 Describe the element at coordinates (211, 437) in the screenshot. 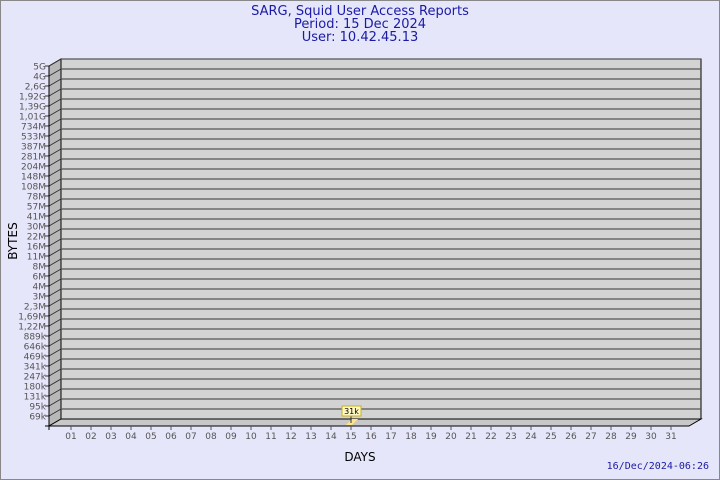

I see `x-tick-label: 08` at that location.